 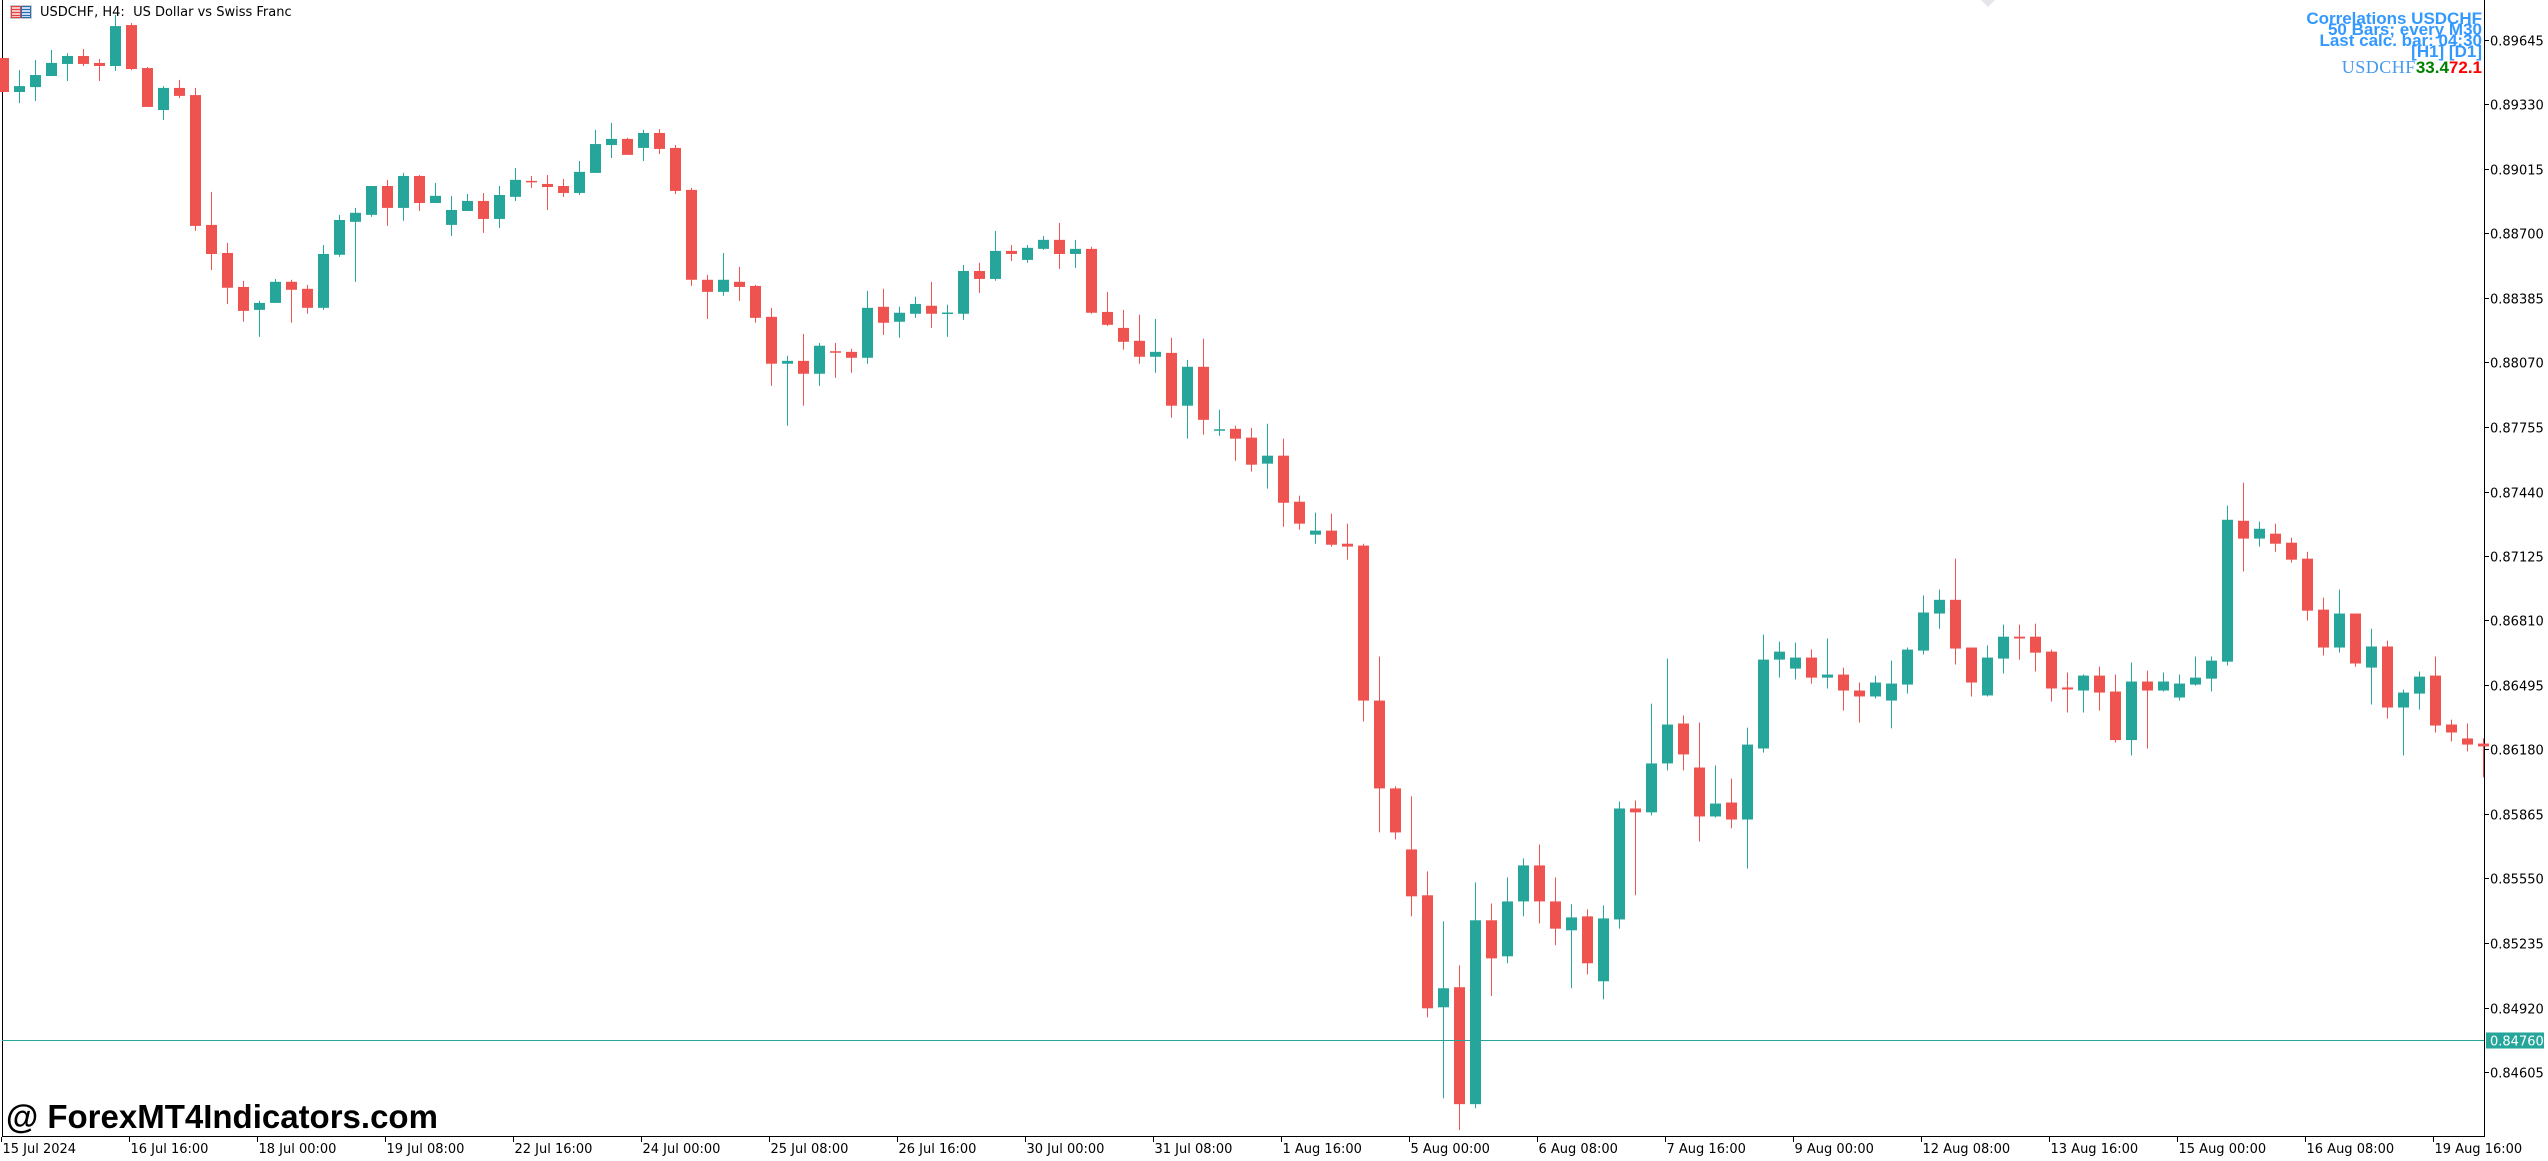 I want to click on indicator-h1-value: 33.4, so click(x=2432, y=67).